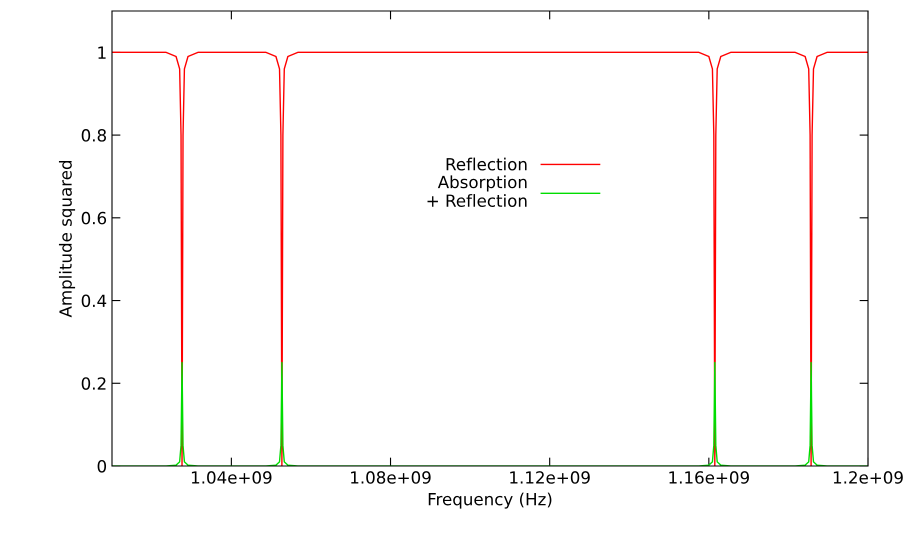 This screenshot has width=917, height=539. What do you see at coordinates (232, 477) in the screenshot?
I see `x-tick-label: 1.04e+09` at bounding box center [232, 477].